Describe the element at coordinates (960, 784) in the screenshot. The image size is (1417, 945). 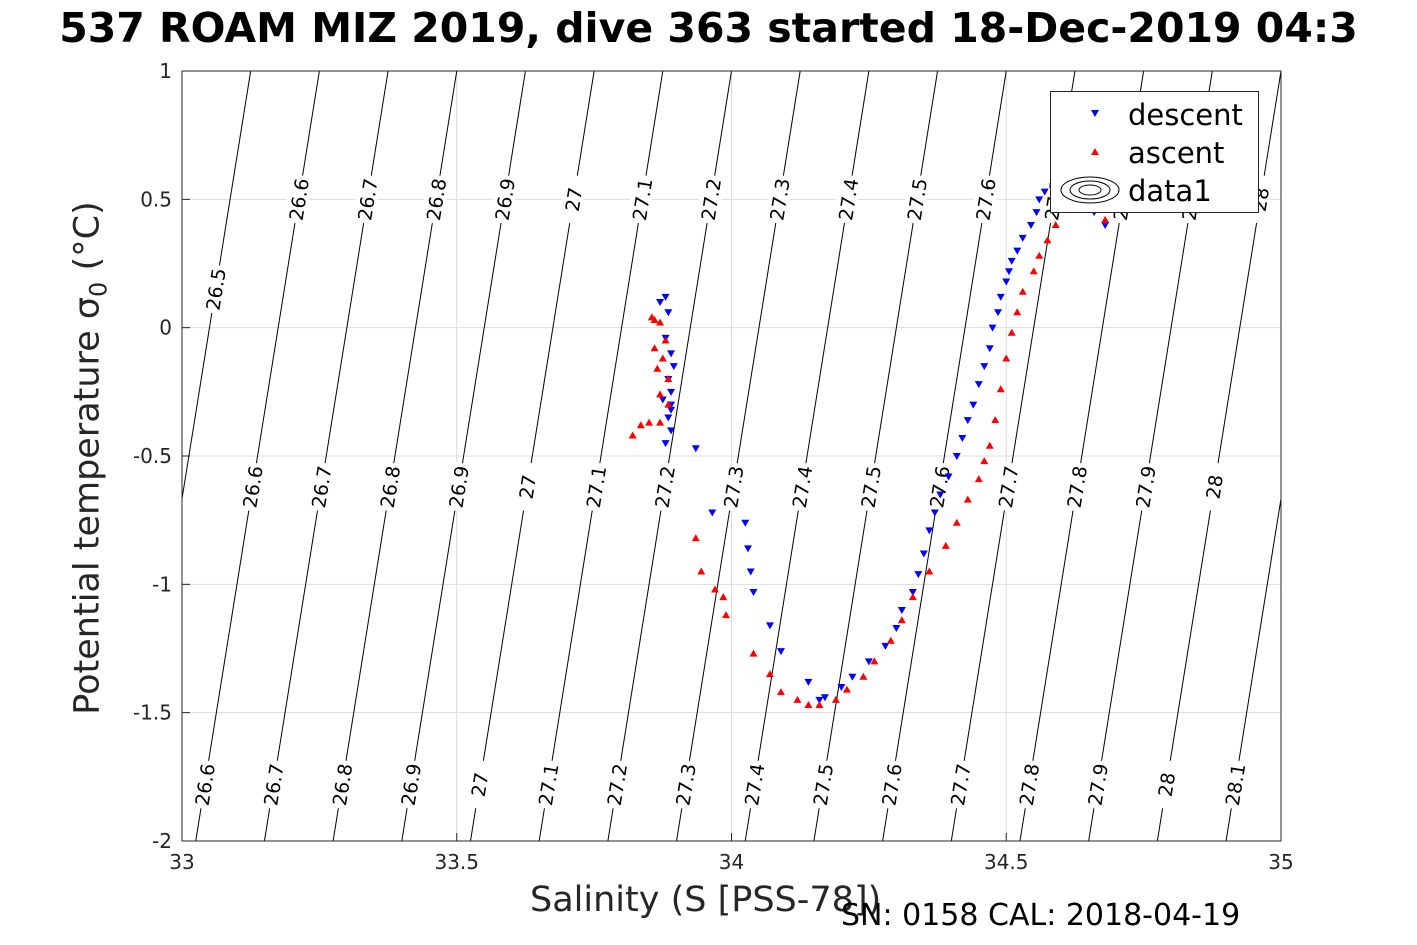
I see `isopycnal-label: 27.7` at that location.